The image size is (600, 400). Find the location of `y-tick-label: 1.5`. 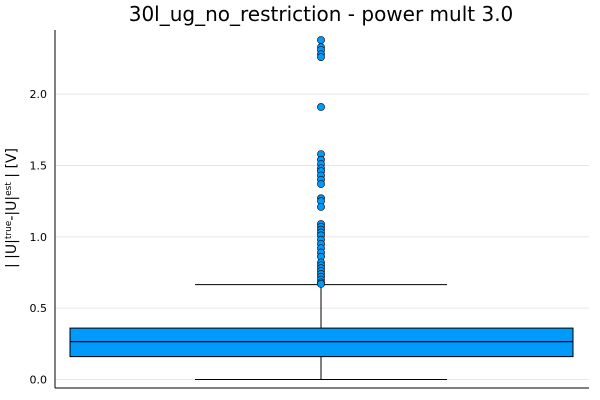

y-tick-label: 1.5 is located at coordinates (39, 165).